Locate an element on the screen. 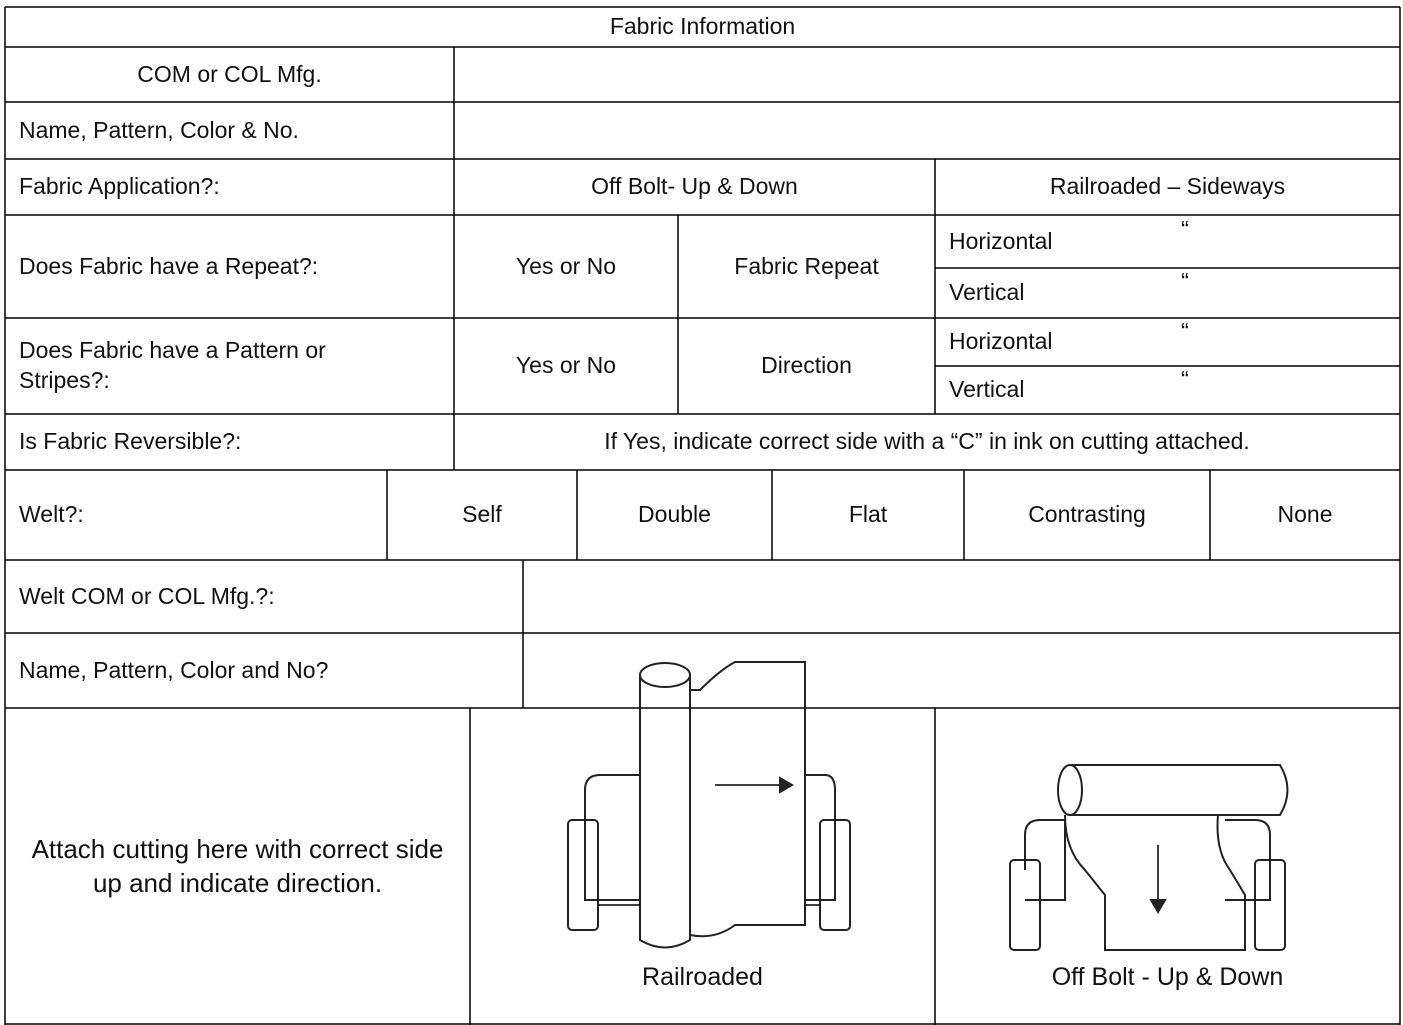 The height and width of the screenshot is (1025, 1403). field-label: Welt COM or COL Mfg.?: is located at coordinates (147, 595).